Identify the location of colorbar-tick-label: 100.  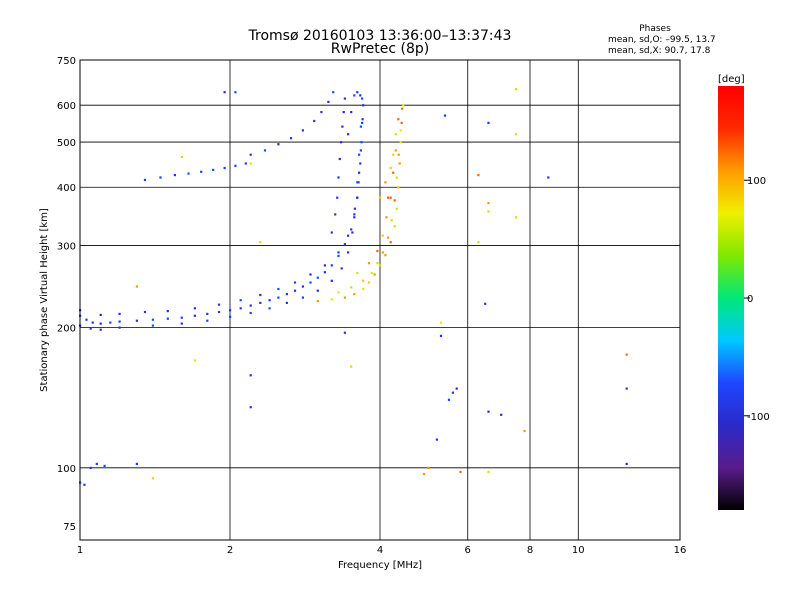
(756, 181).